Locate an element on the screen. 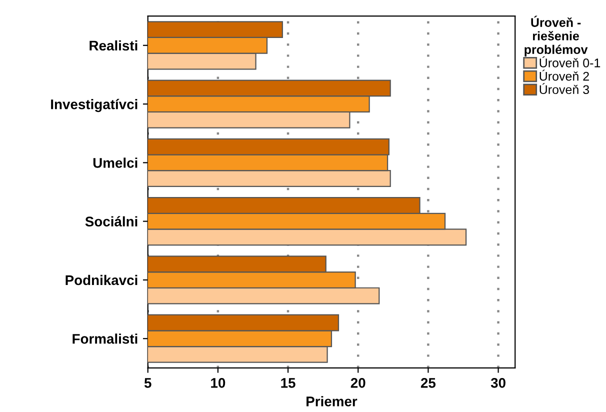 This screenshot has width=606, height=412. x-tick-label: 10 is located at coordinates (218, 383).